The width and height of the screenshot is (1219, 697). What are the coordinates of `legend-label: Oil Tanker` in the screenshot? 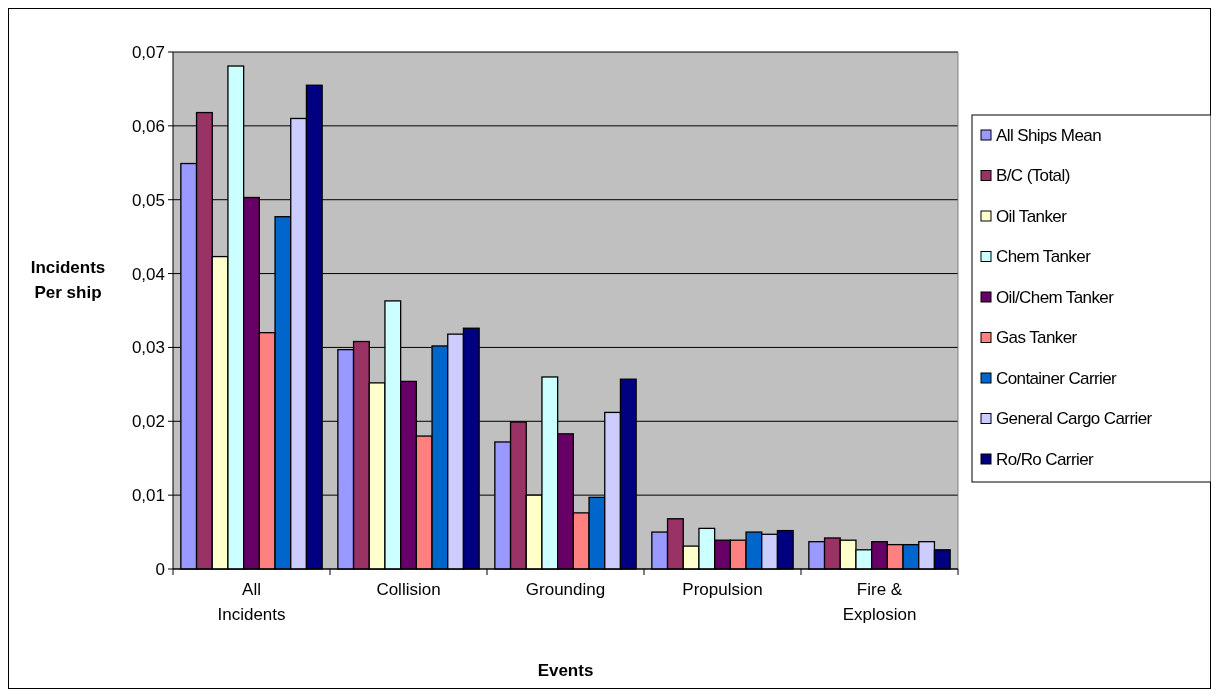 It's located at (1032, 216).